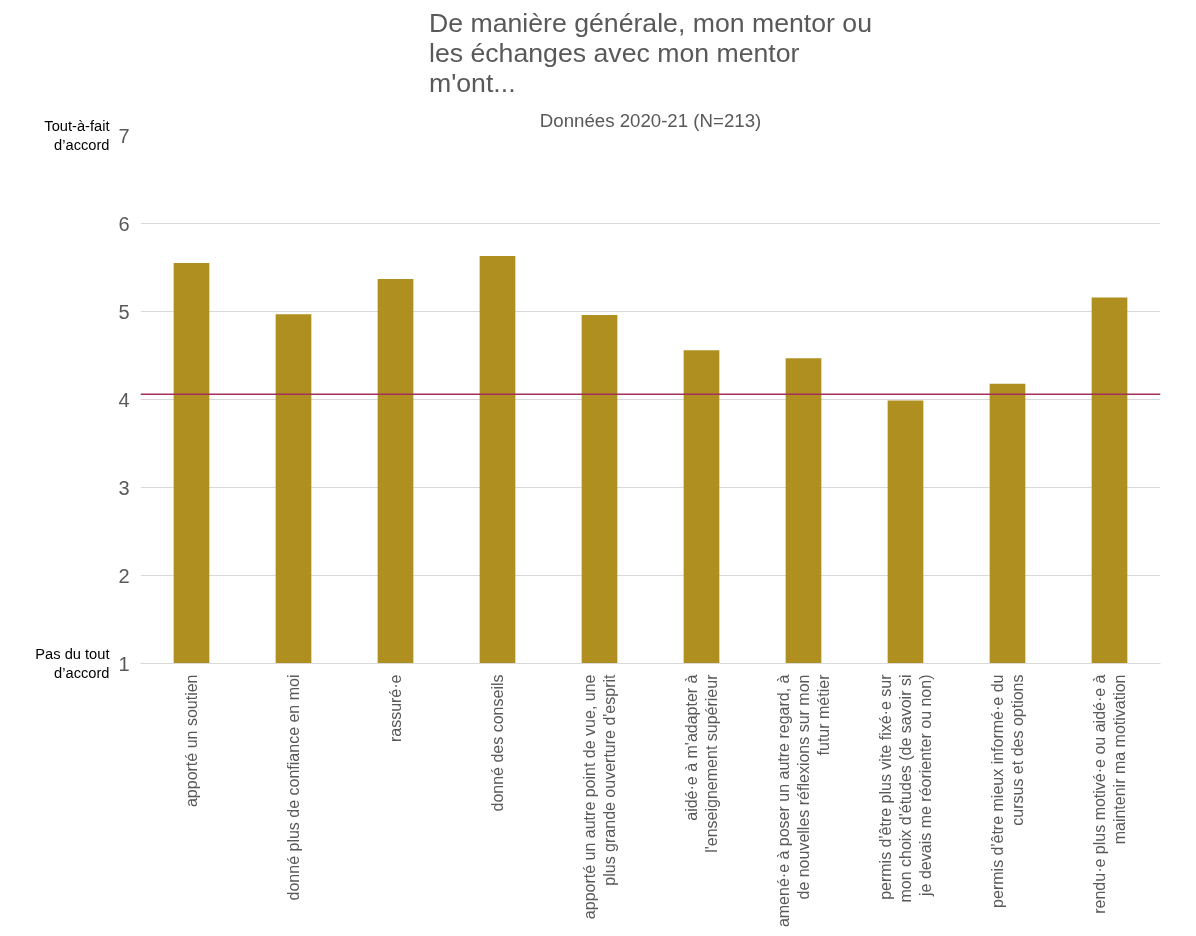 This screenshot has width=1196, height=936. Describe the element at coordinates (124, 663) in the screenshot. I see `y-tick-label: 1` at that location.